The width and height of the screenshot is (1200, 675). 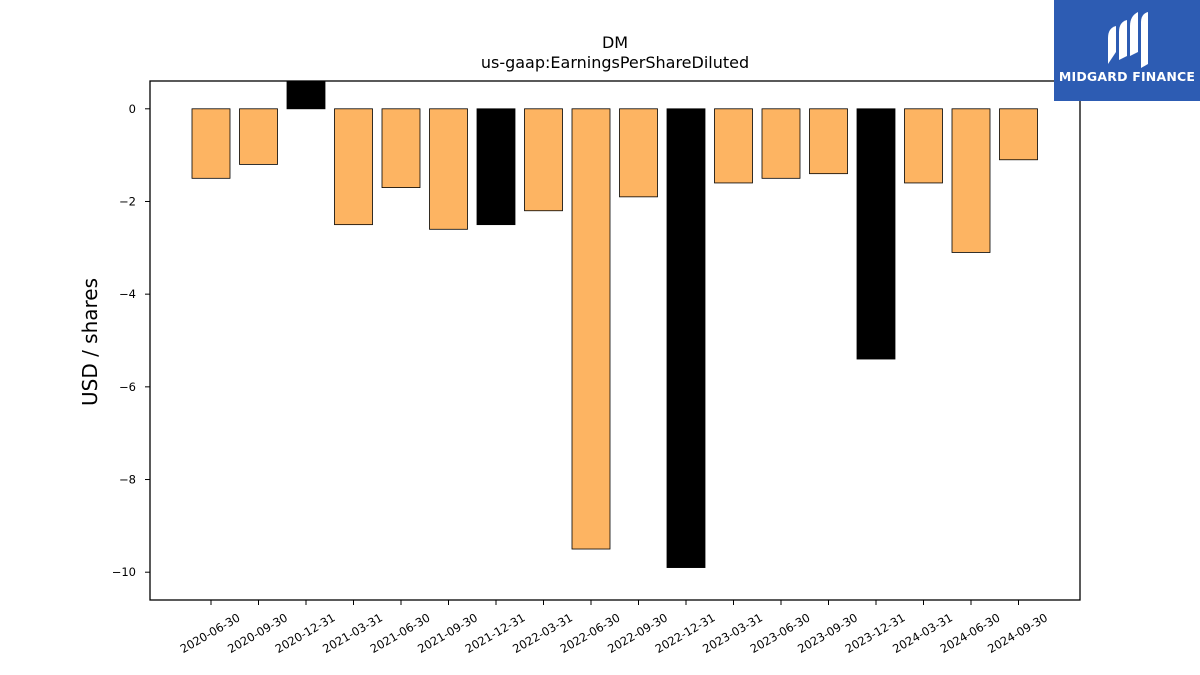 What do you see at coordinates (1128, 40) in the screenshot?
I see `midgard-logo-icon` at bounding box center [1128, 40].